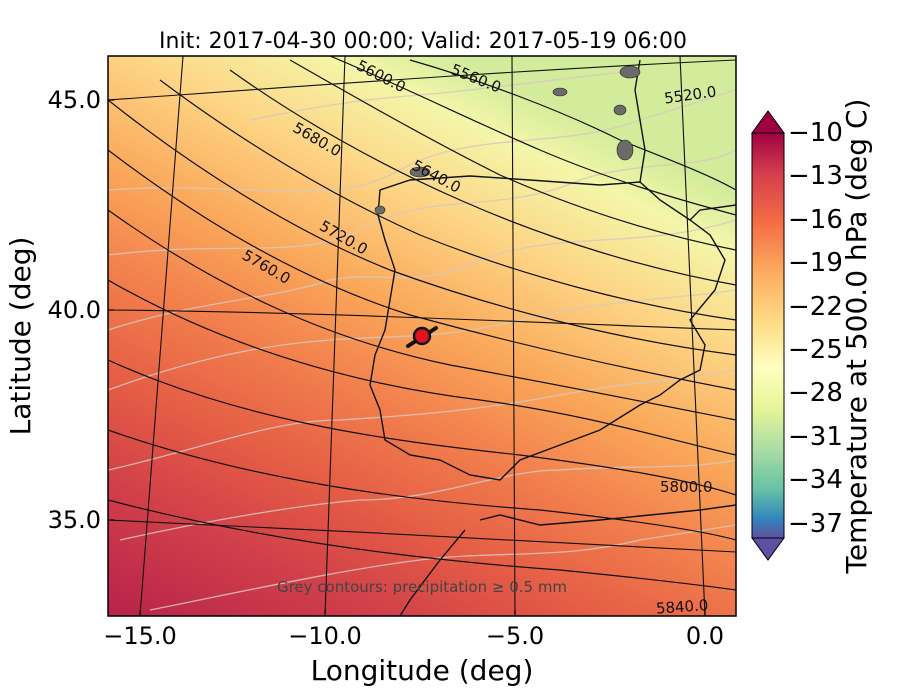  I want to click on colorbar-tick-label: −13, so click(815, 176).